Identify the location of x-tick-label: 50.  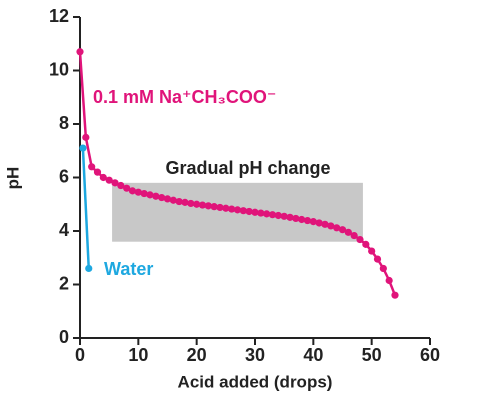
(372, 355).